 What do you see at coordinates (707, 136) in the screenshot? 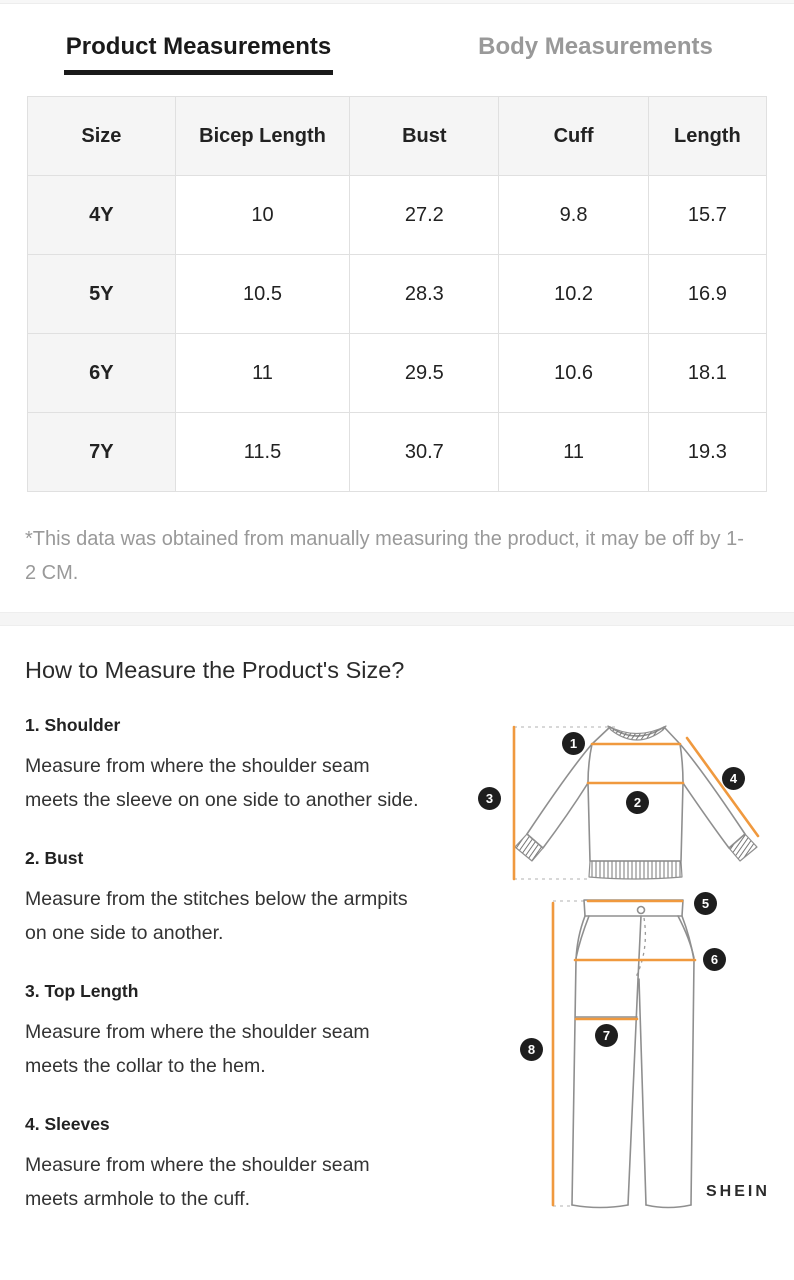
I see `column-header-length: Length` at bounding box center [707, 136].